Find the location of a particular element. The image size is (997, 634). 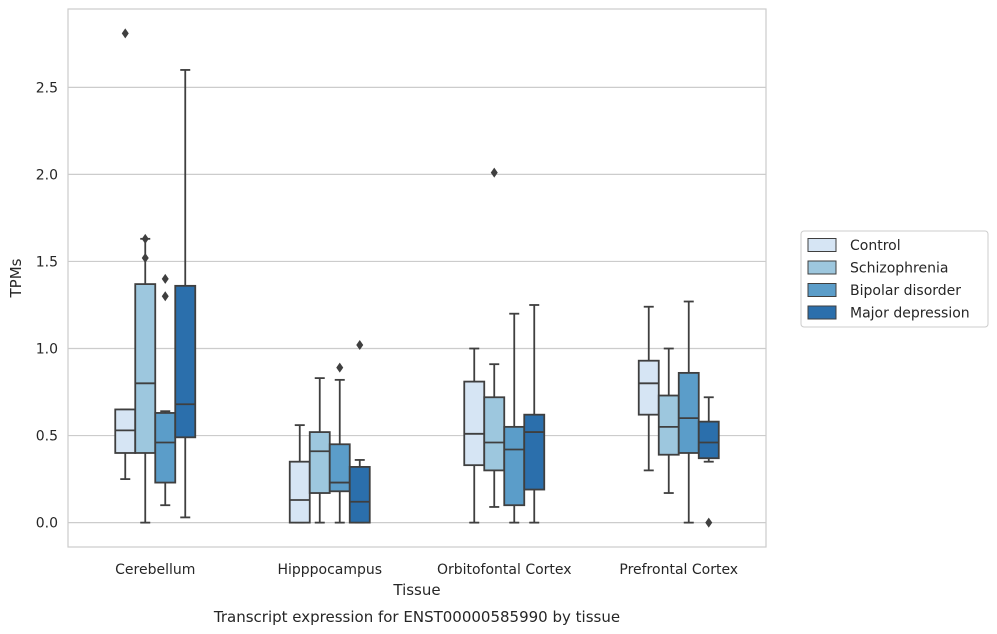

y-tick-label: 1.0 is located at coordinates (47, 350).